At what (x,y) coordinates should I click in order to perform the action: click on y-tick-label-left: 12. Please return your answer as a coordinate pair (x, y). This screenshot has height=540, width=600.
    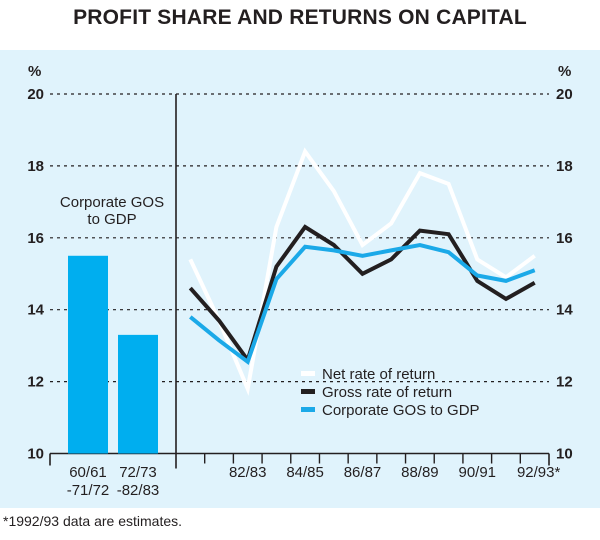
    Looking at the image, I should click on (35, 382).